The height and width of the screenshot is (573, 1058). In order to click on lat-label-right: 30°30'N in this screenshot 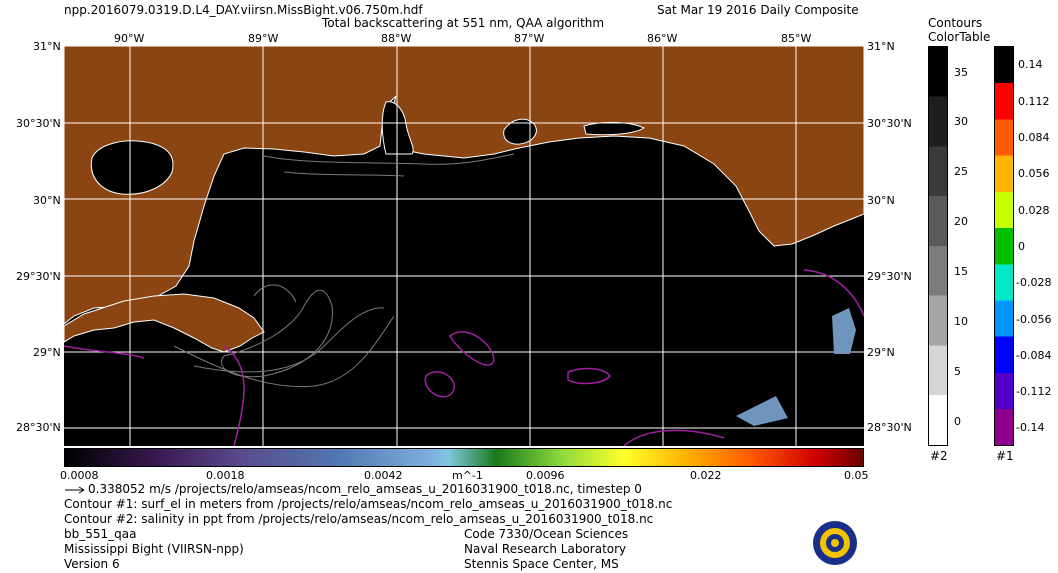, I will do `click(889, 123)`.